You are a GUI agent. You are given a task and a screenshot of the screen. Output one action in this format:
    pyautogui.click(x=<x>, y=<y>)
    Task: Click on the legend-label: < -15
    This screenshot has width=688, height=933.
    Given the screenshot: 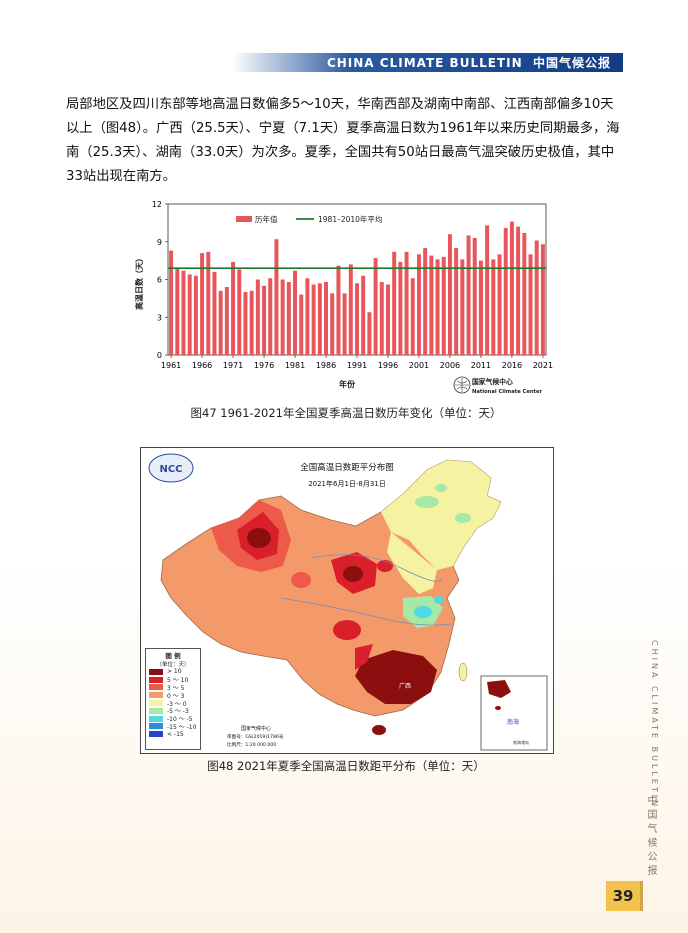 What is the action you would take?
    pyautogui.click(x=175, y=734)
    